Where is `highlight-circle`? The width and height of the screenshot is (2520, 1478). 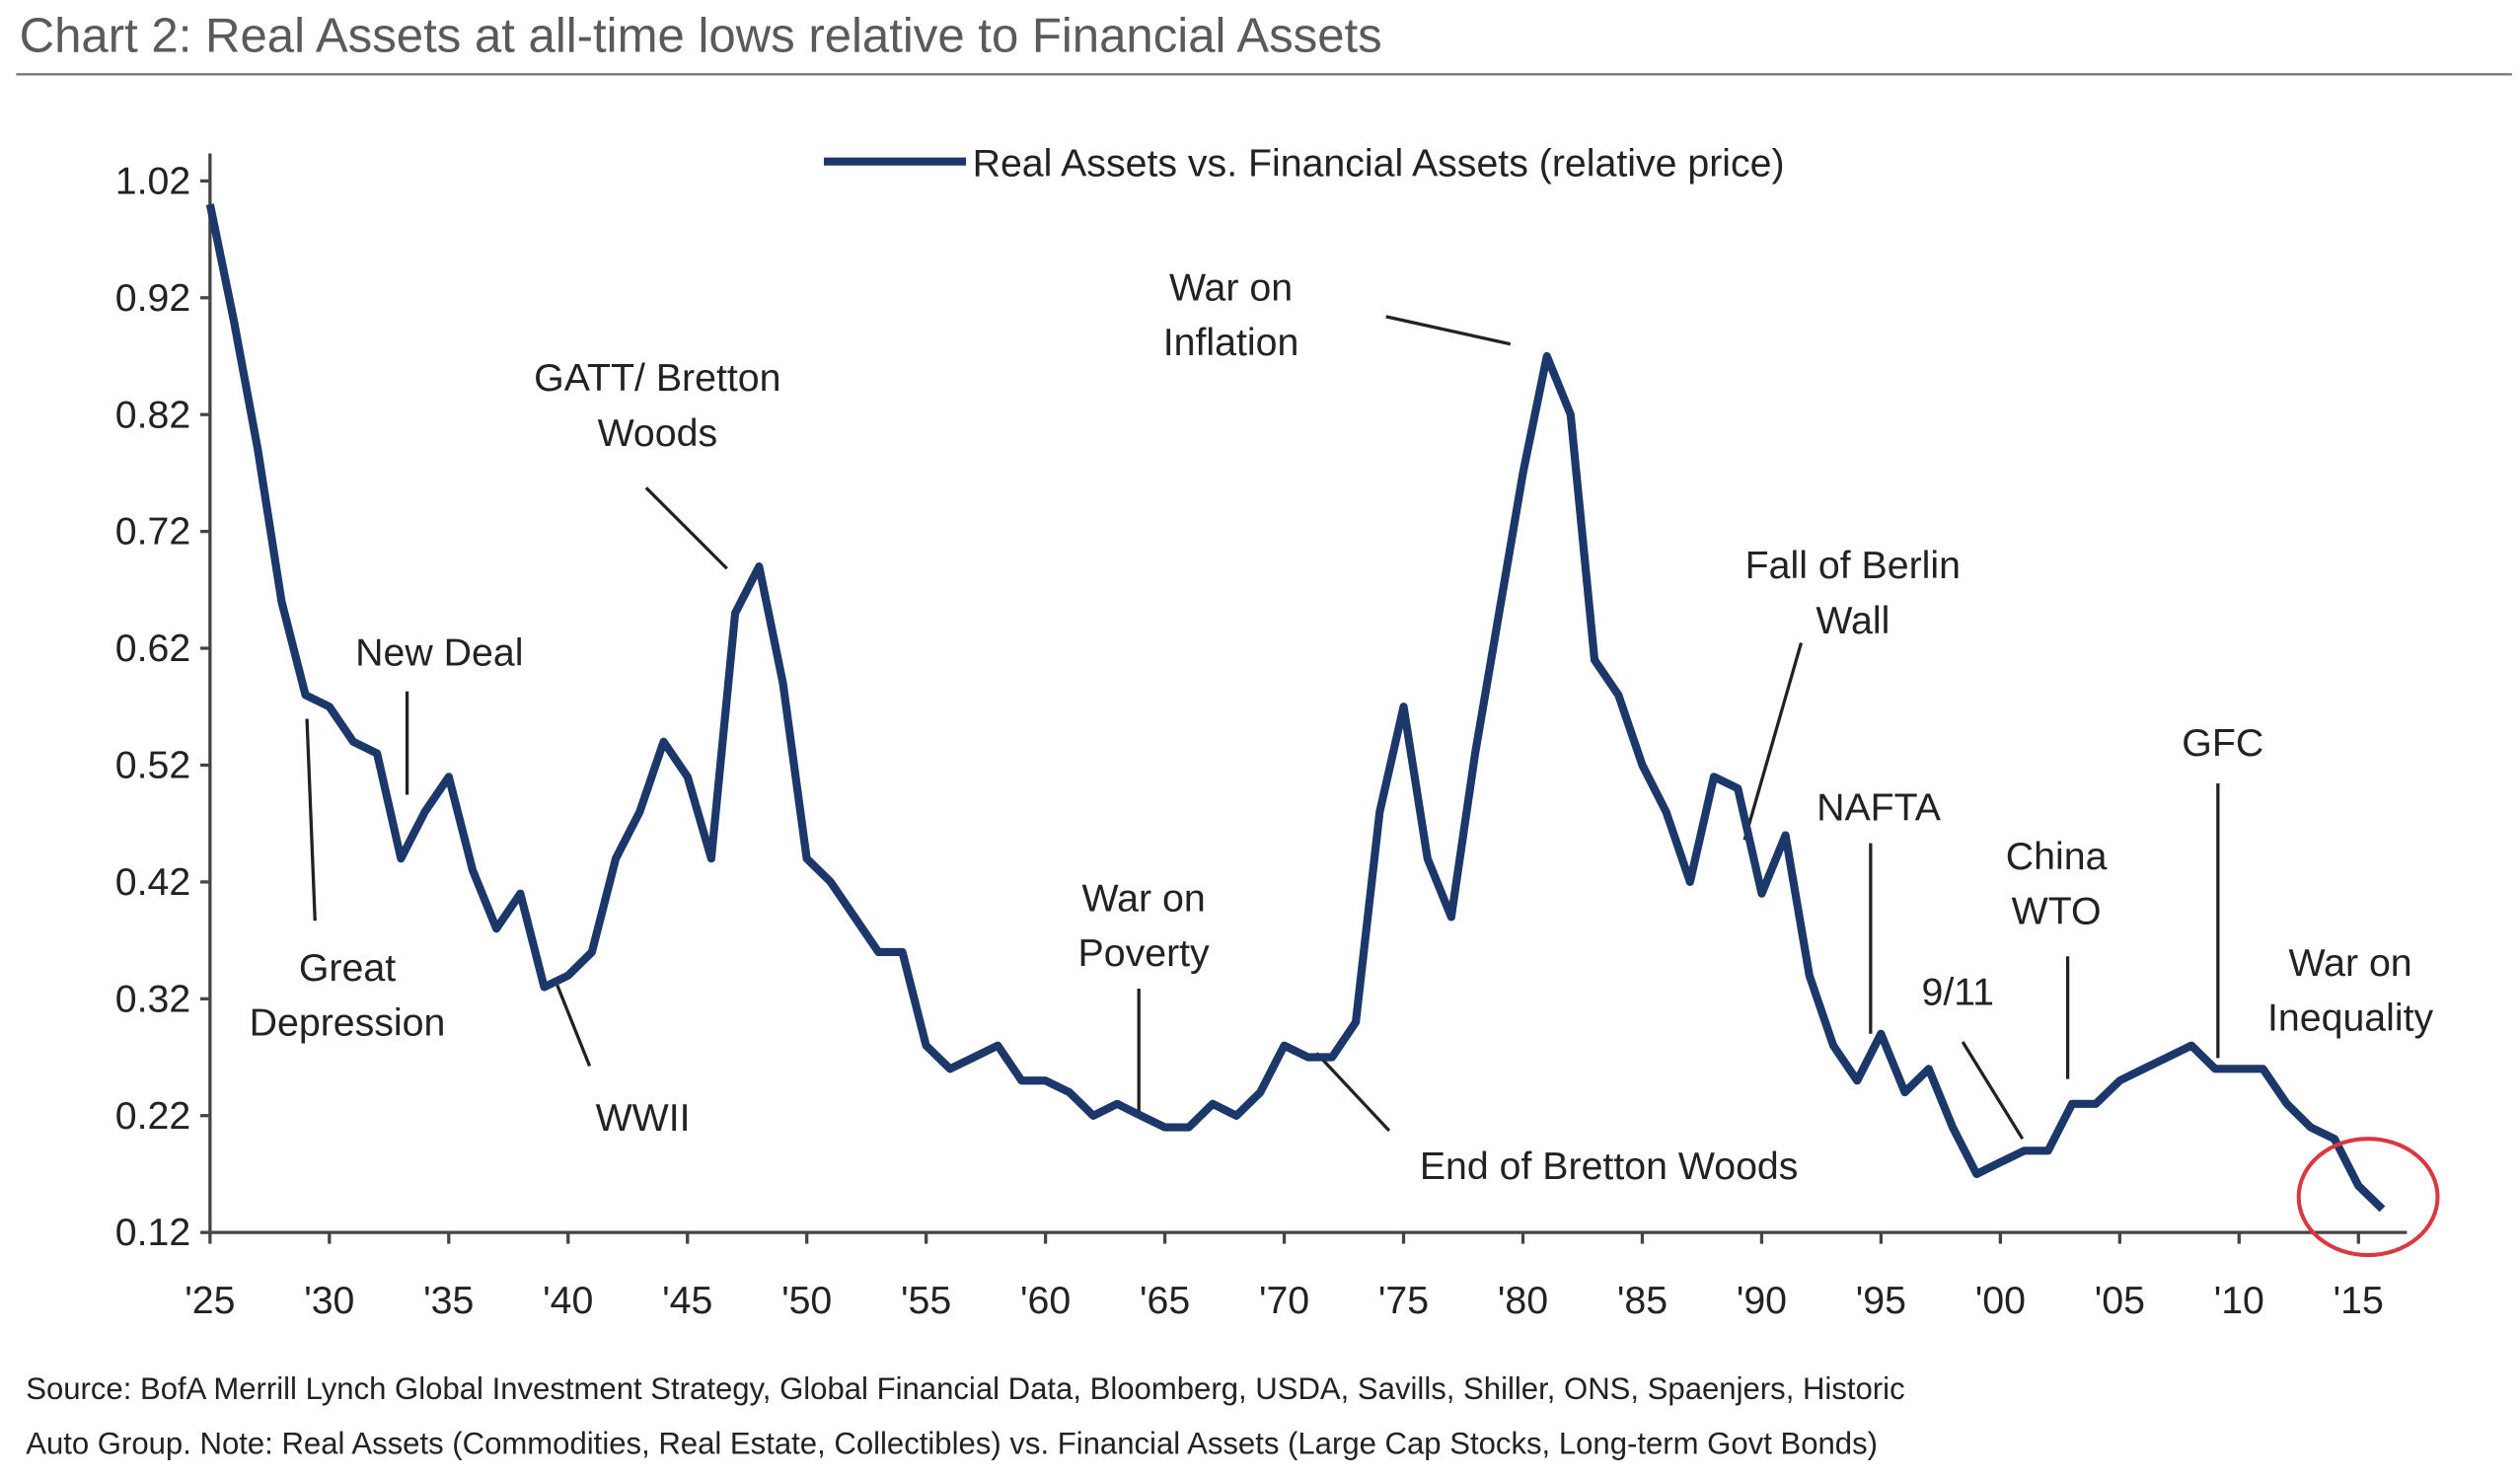 highlight-circle is located at coordinates (2368, 1197).